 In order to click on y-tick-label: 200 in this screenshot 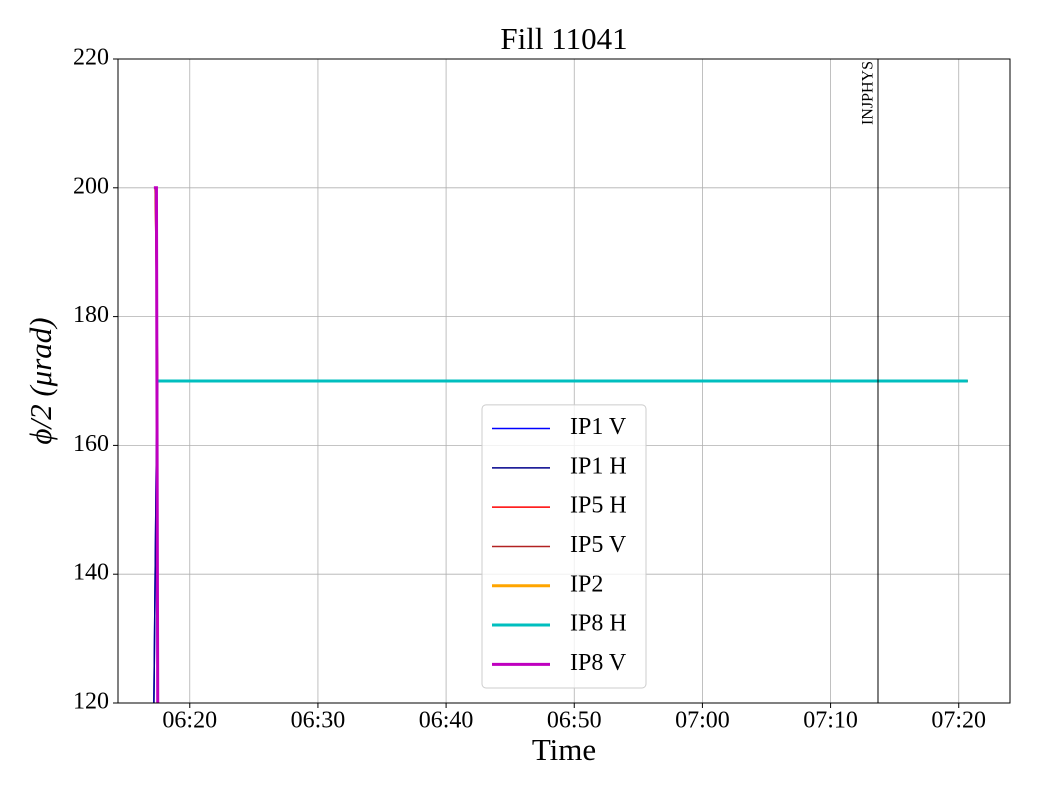, I will do `click(91, 186)`.